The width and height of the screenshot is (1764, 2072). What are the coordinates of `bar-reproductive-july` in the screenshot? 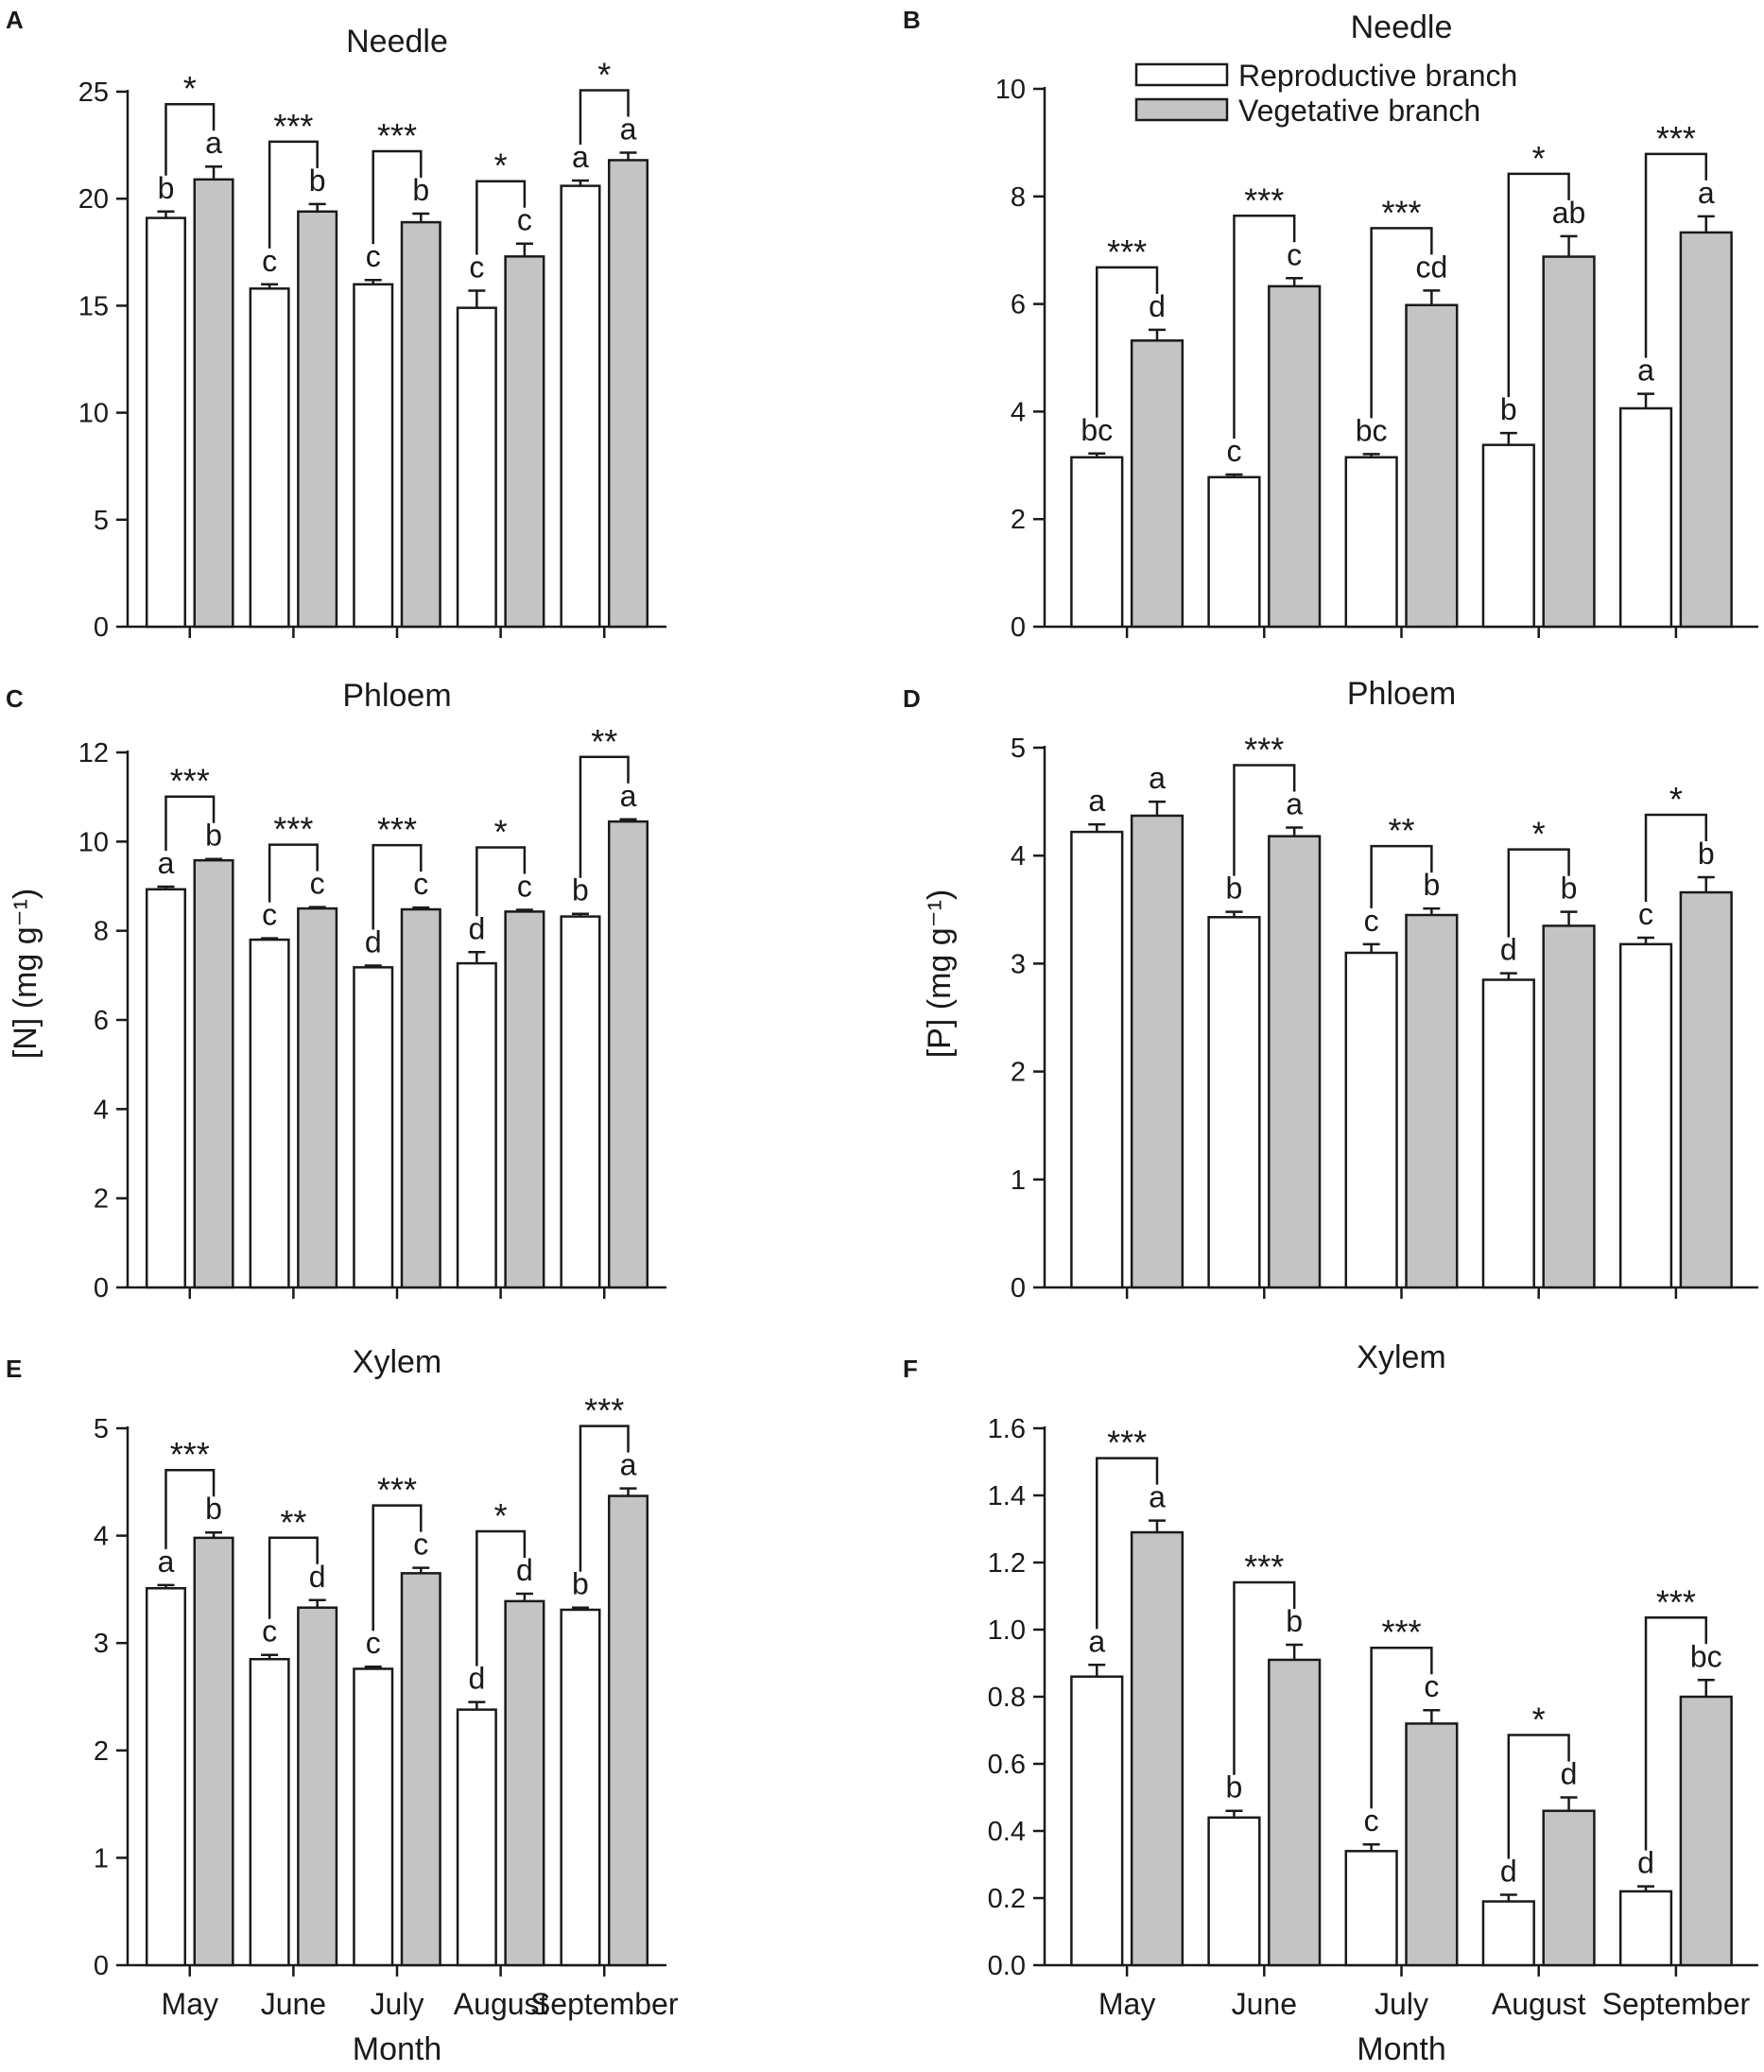 It's located at (1371, 542).